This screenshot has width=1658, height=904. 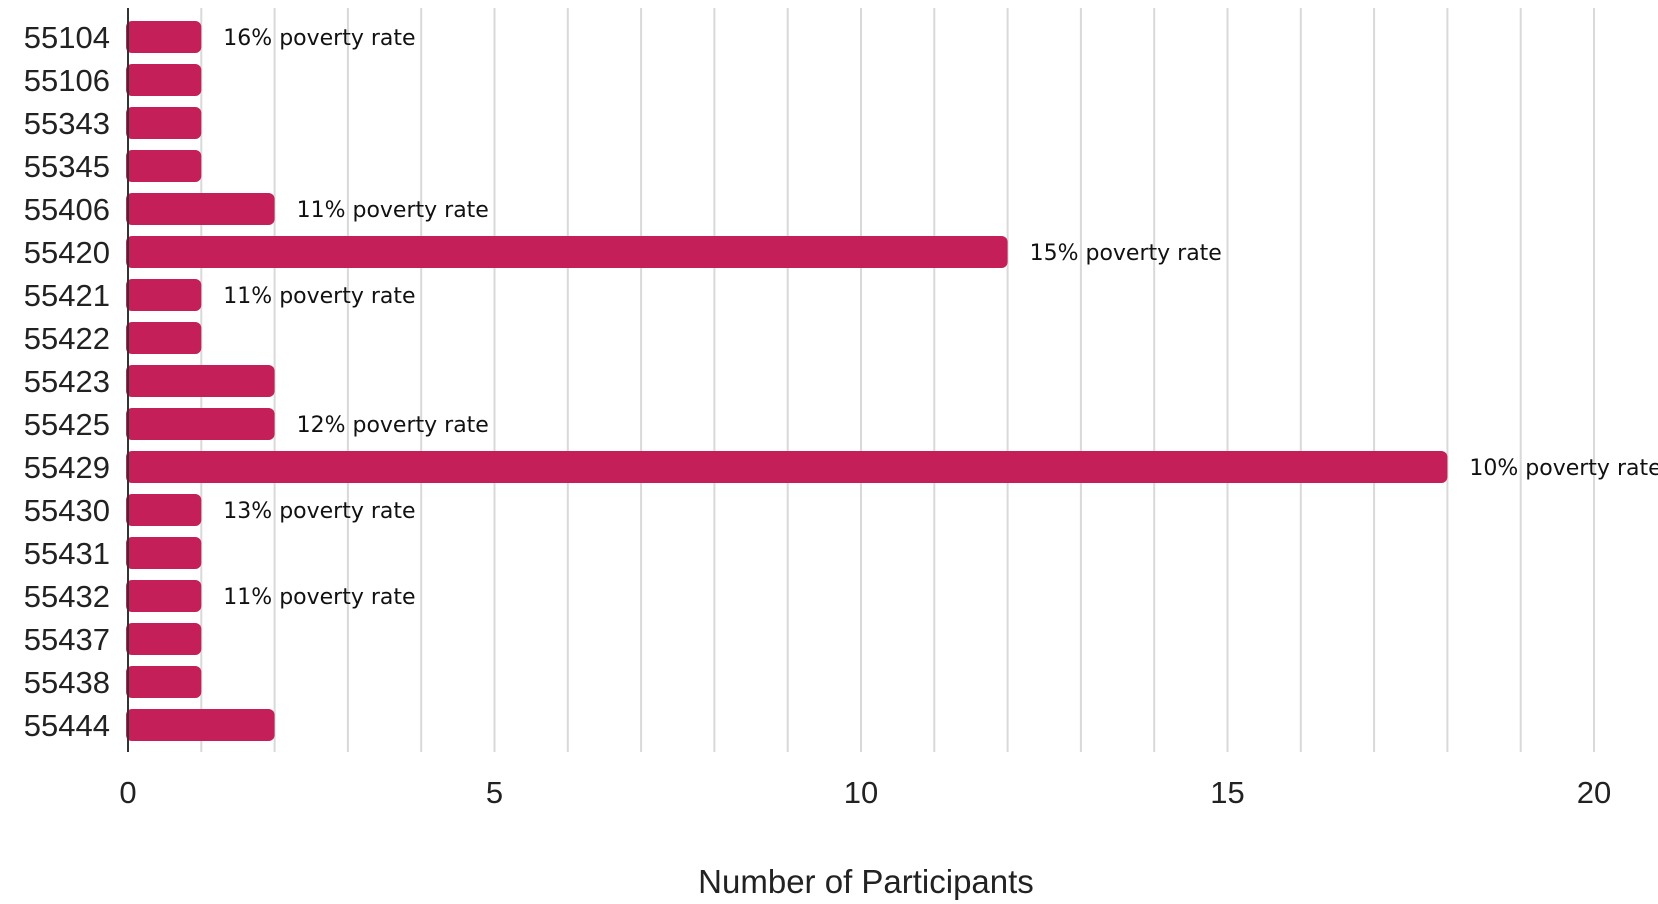 I want to click on category-label: 55431, so click(x=67, y=553).